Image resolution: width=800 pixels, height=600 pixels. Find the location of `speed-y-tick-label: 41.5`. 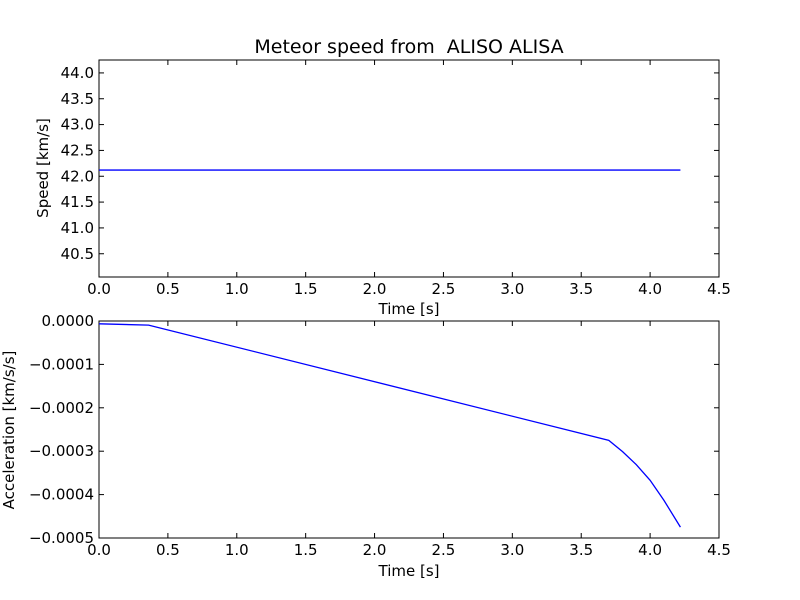

speed-y-tick-label: 41.5 is located at coordinates (77, 202).